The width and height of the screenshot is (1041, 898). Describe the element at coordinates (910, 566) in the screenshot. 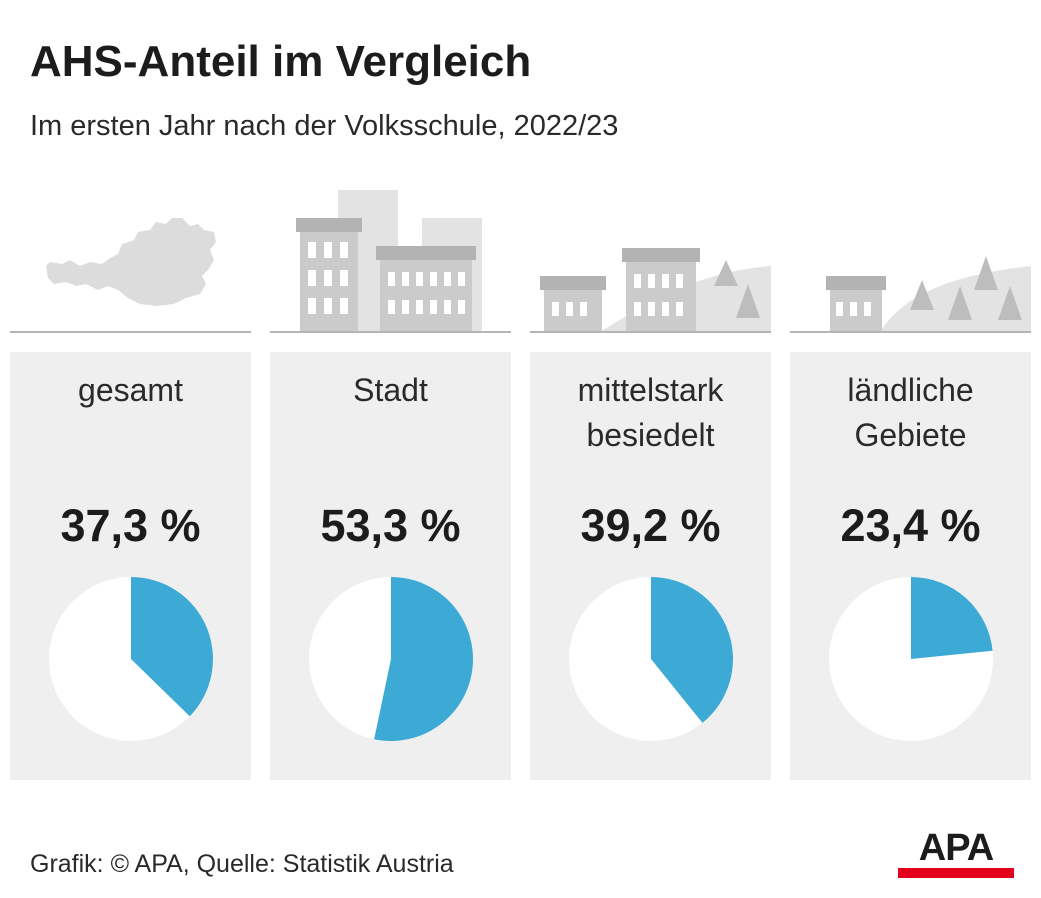

I see `panel-card: ländliche Gebiete 23,4 %` at that location.